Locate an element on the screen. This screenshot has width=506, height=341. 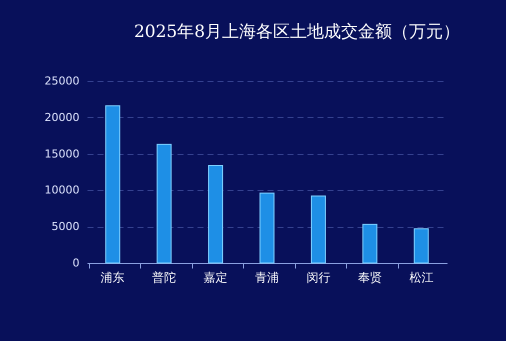
x-tick-label: 浦东 is located at coordinates (112, 277).